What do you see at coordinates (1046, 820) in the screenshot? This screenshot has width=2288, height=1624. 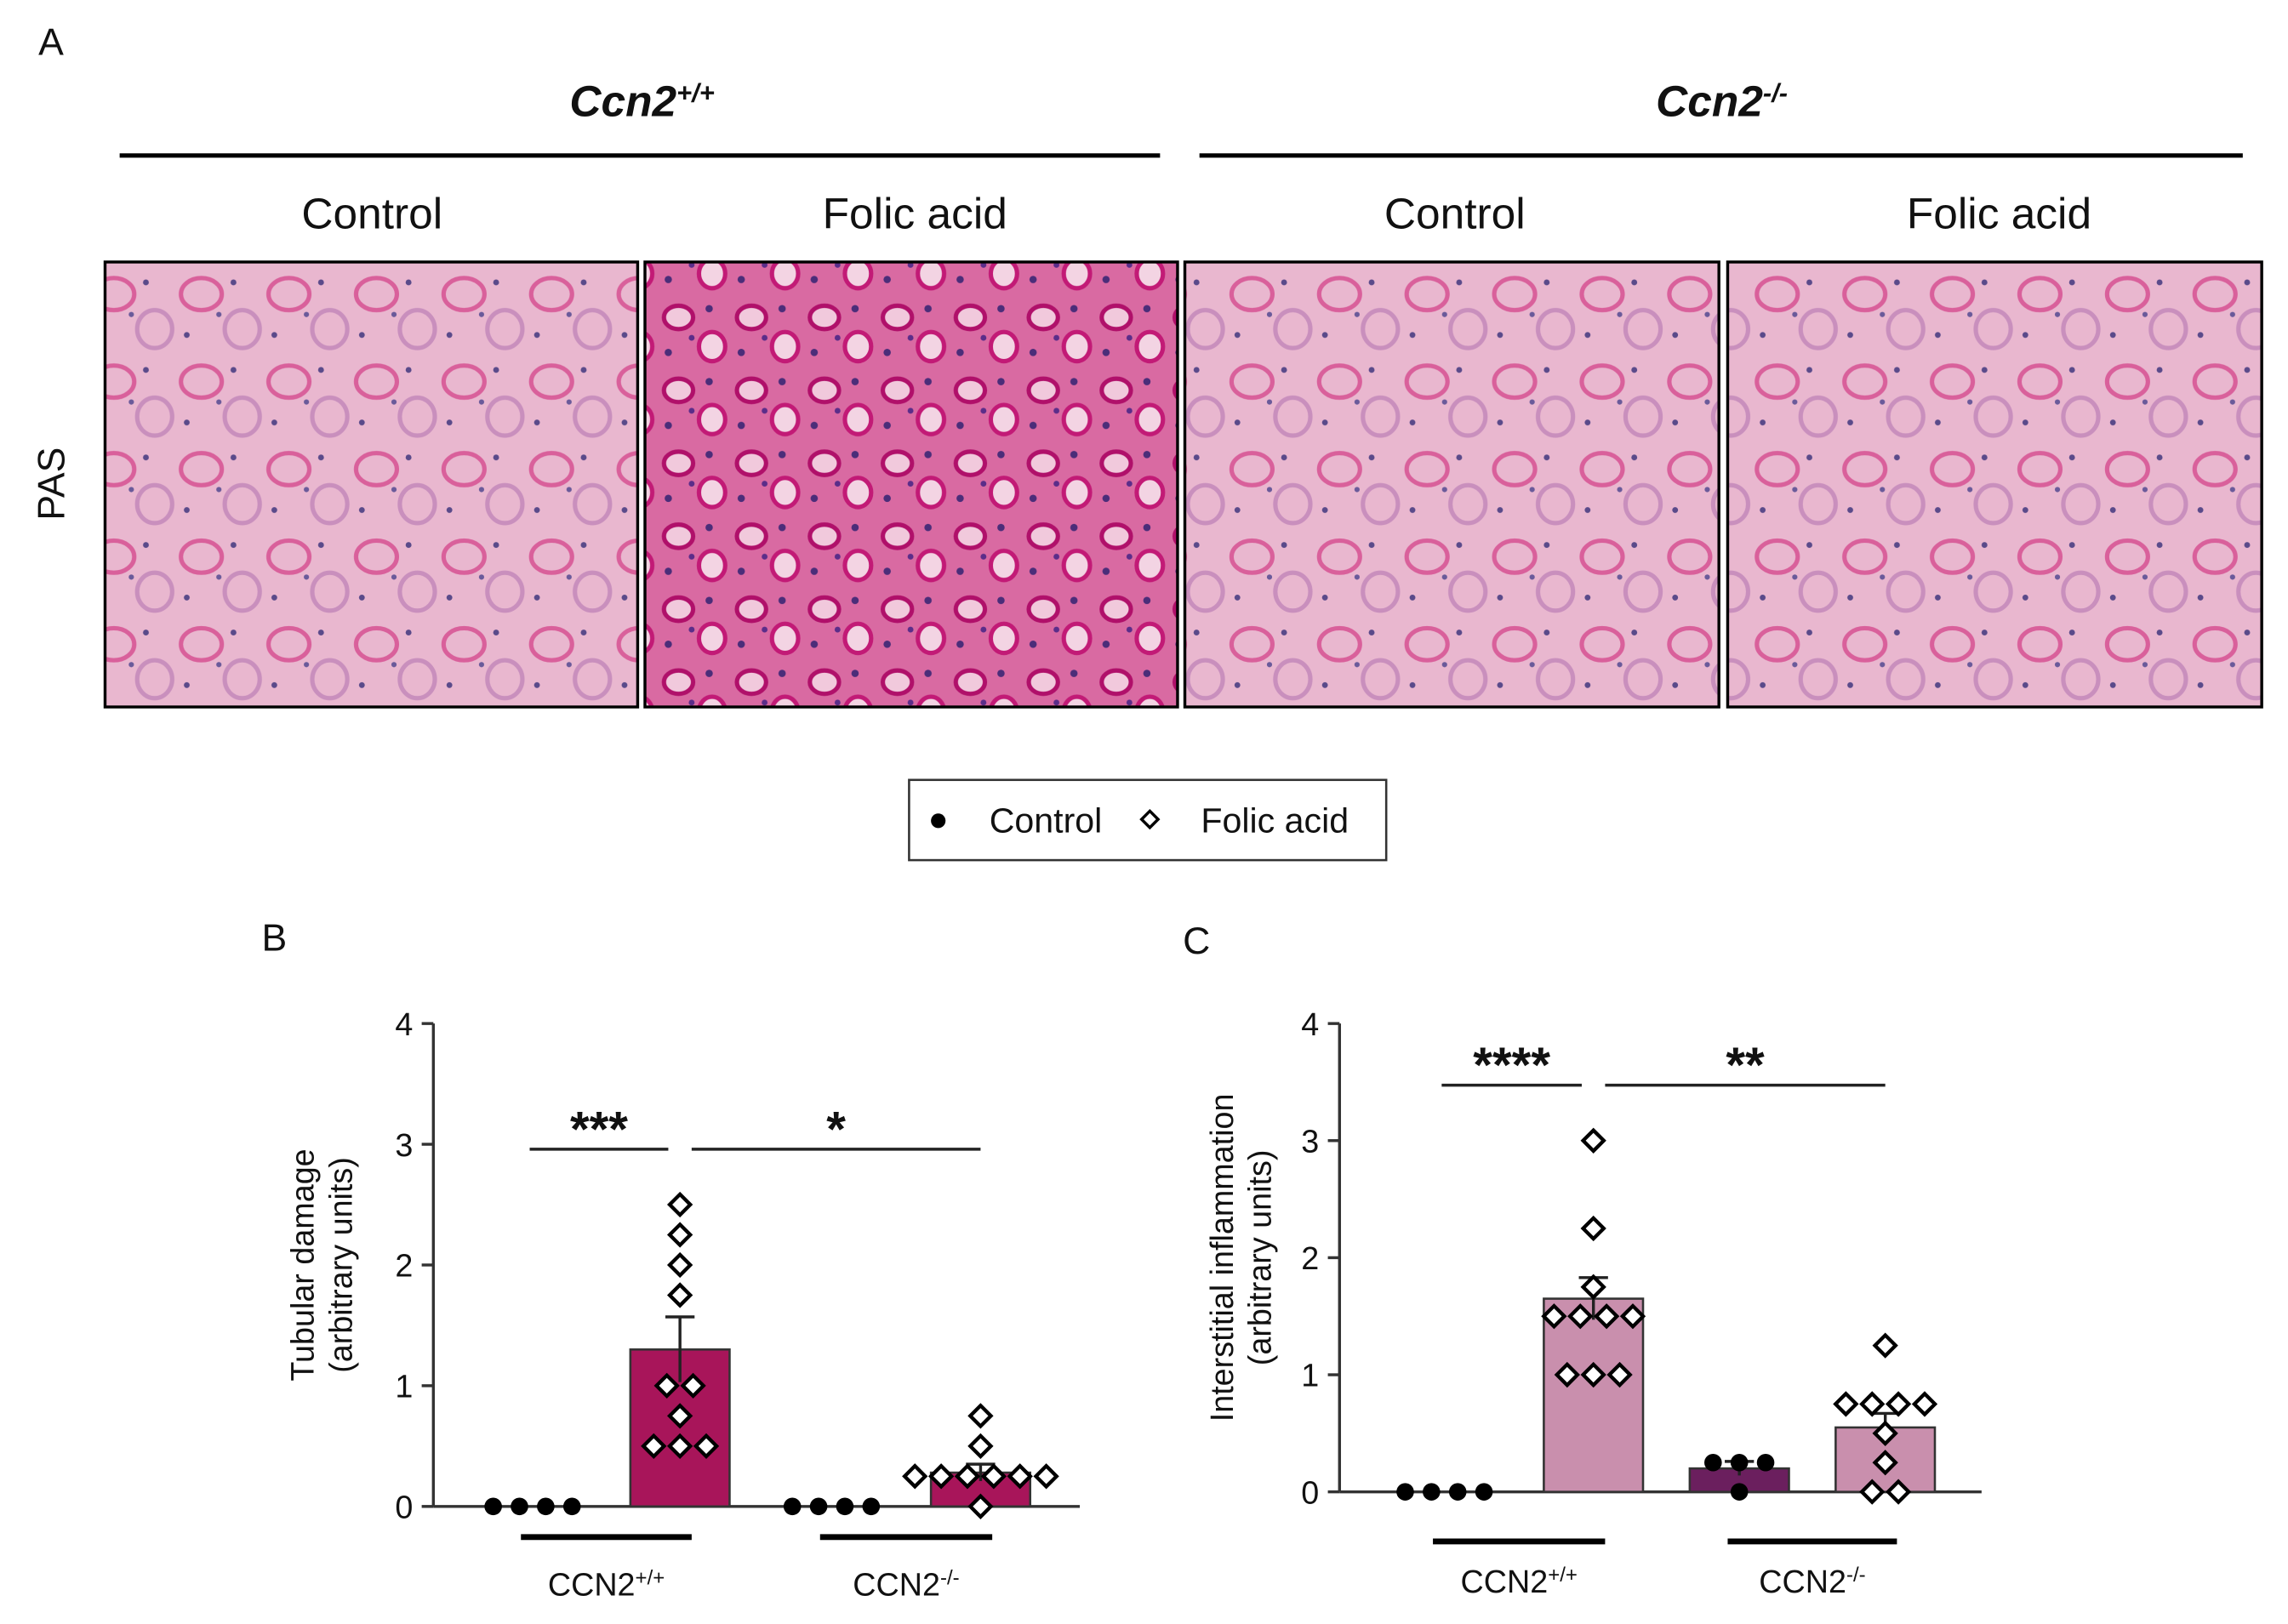 I see `legend-entry: Control` at bounding box center [1046, 820].